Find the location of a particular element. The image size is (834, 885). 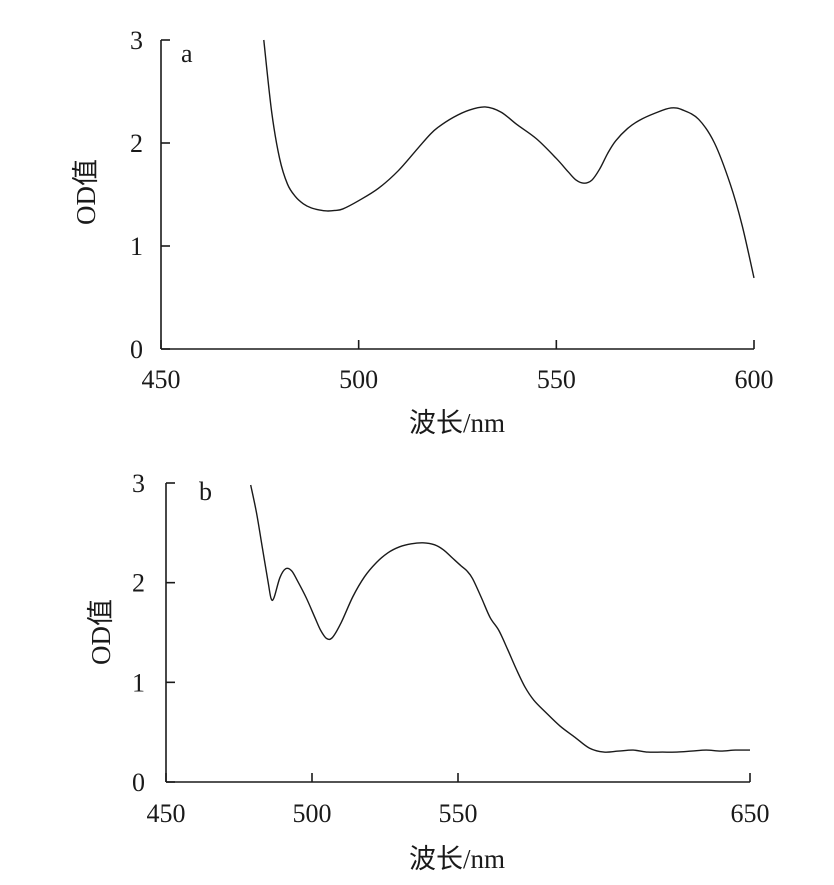

panel-b-y-tick-label: 3 is located at coordinates (138, 483).